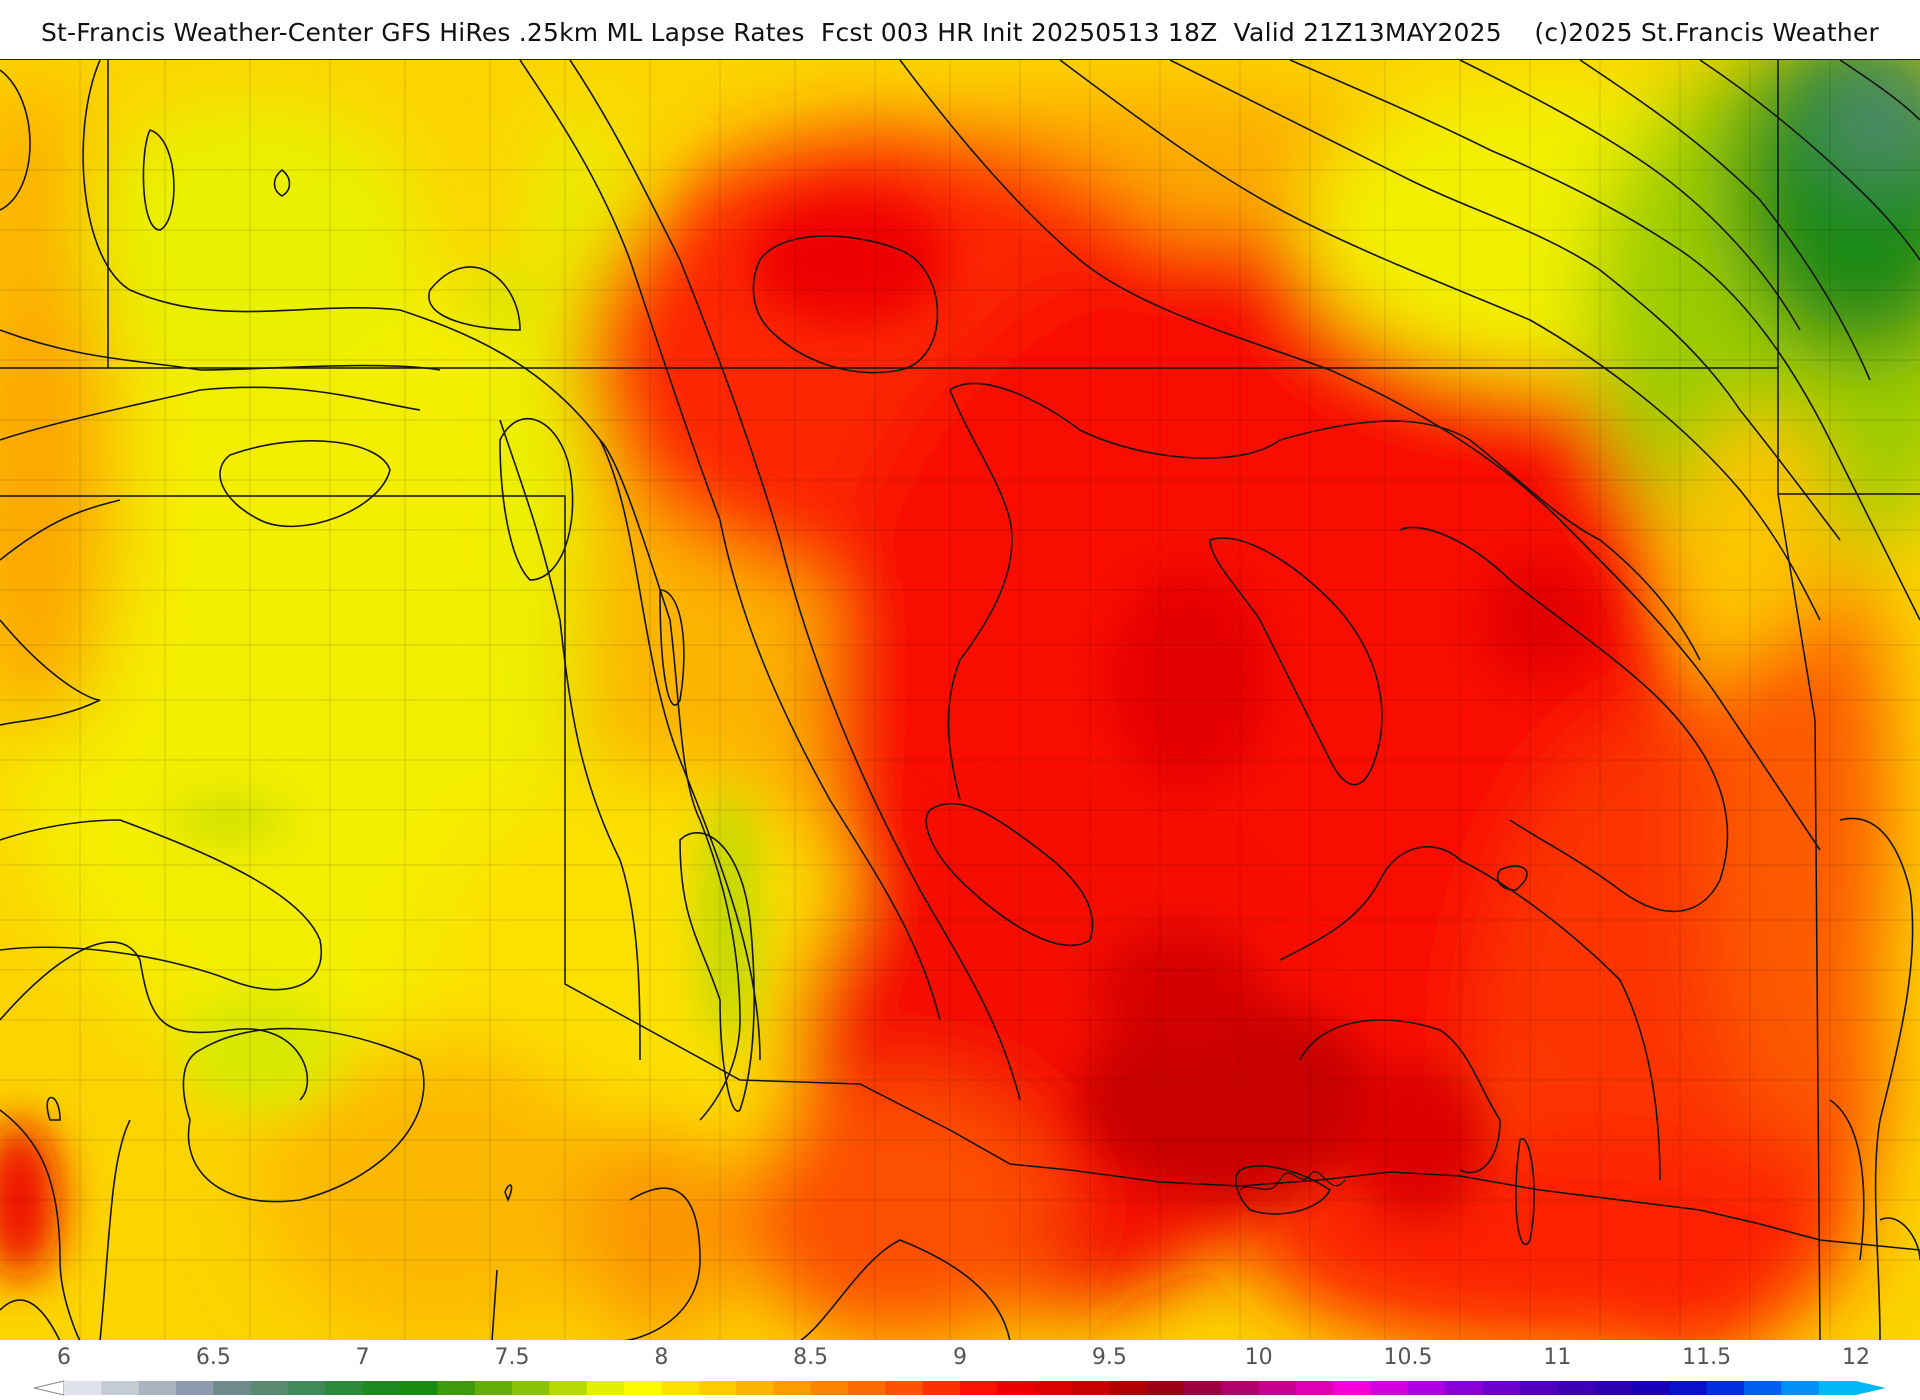 The height and width of the screenshot is (1400, 1920). Describe the element at coordinates (1871, 1388) in the screenshot. I see `colorbar-max-arrow` at that location.